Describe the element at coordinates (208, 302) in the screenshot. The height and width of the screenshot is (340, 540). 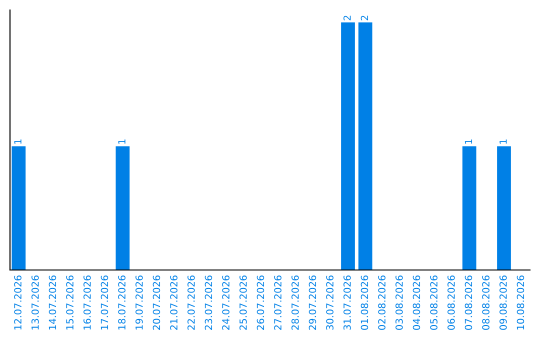
I see `x-tick-label: 23.07.2026` at that location.